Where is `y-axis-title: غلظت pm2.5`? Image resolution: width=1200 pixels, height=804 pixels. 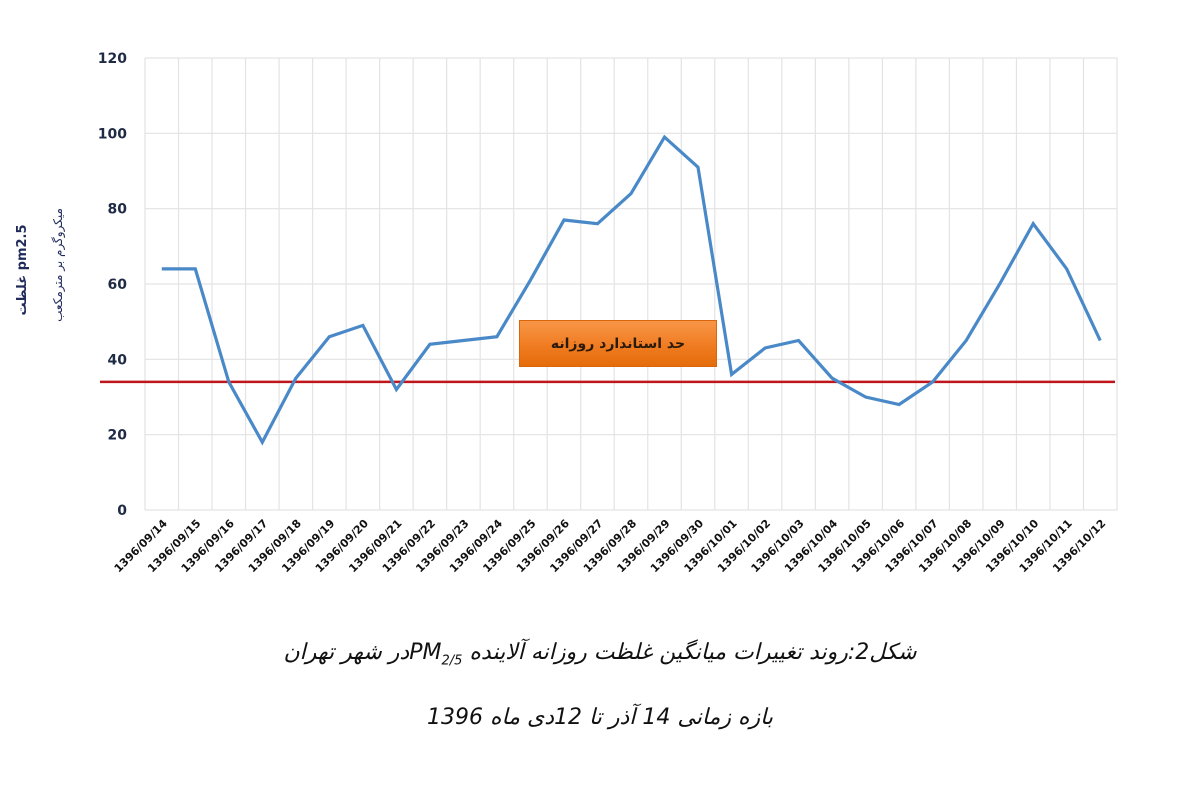
y-axis-title: غلظت pm2.5 is located at coordinates (22, 269).